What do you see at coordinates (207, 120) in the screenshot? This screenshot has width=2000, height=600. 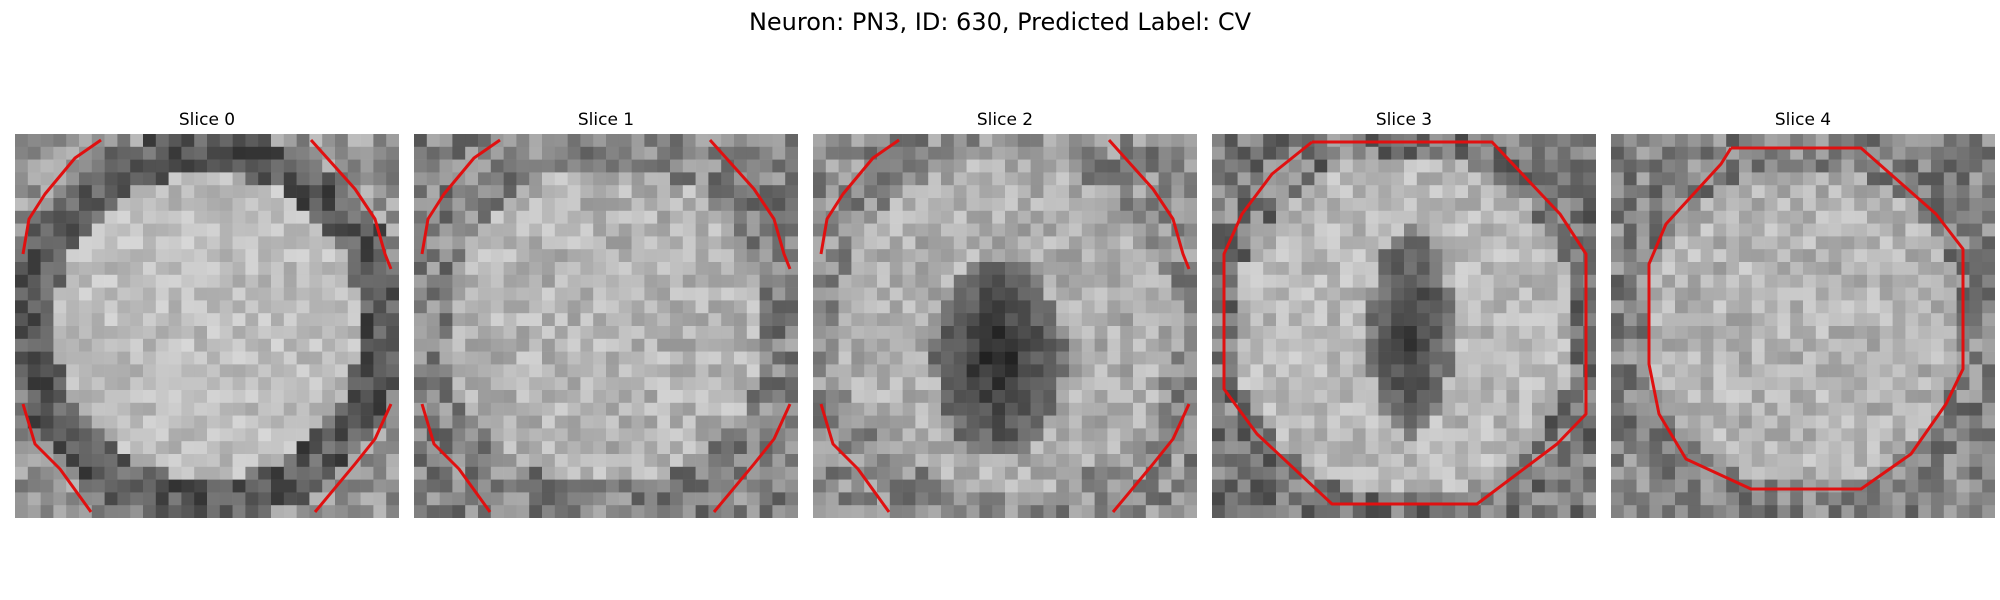 I see `slice-title-0: Slice 0` at bounding box center [207, 120].